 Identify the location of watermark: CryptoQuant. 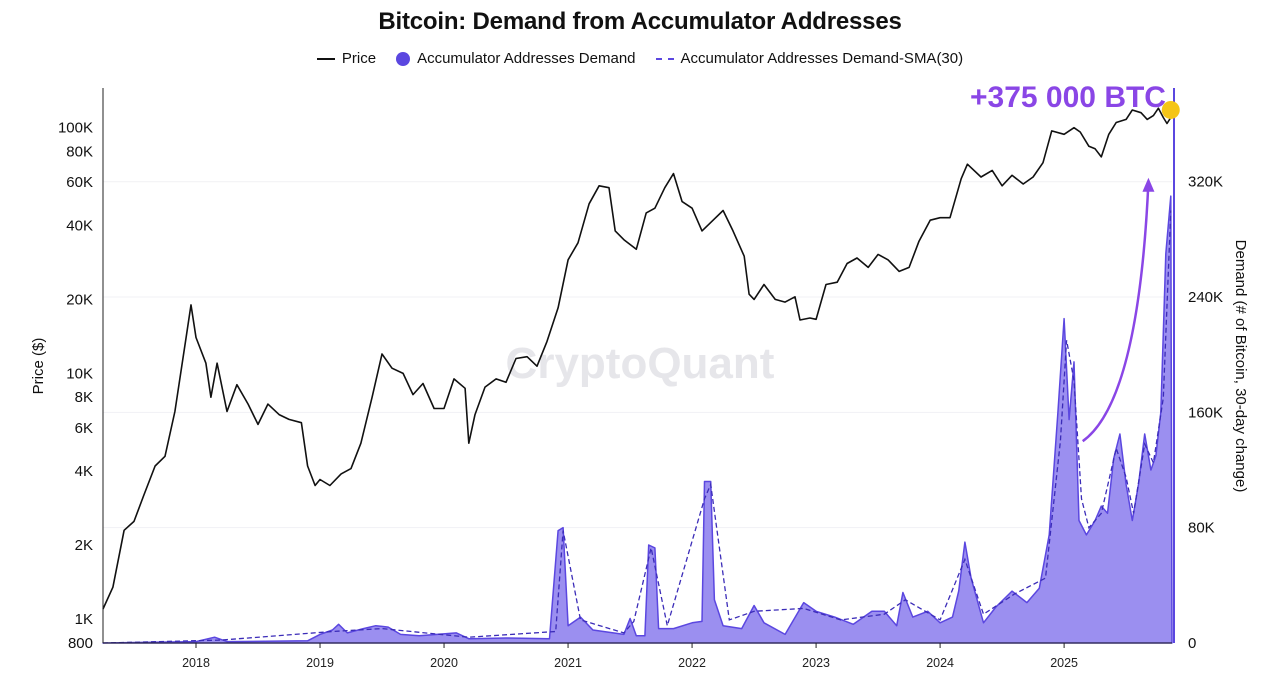
(640, 363).